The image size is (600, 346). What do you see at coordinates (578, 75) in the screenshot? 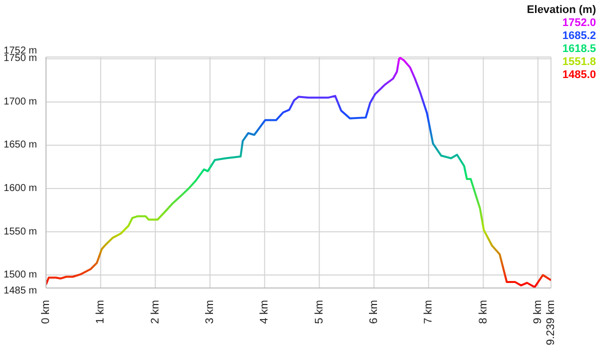
I see `text: 1485.0` at bounding box center [578, 75].